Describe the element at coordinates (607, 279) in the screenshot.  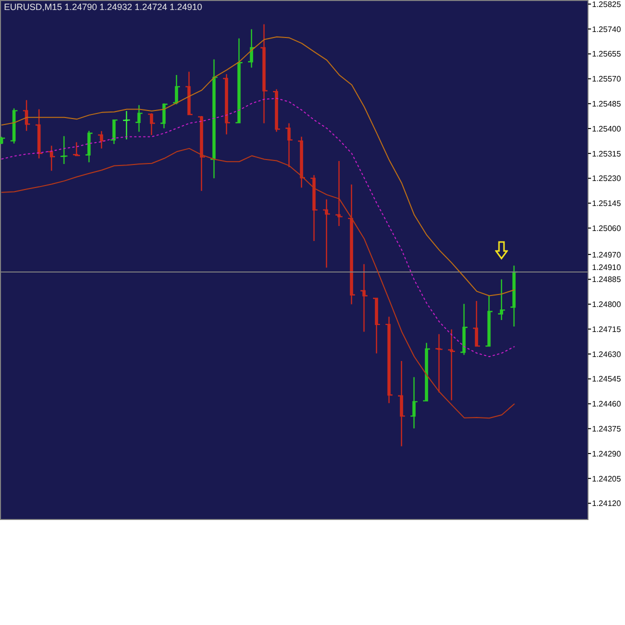
I see `y-tick-label: 1.24885` at that location.